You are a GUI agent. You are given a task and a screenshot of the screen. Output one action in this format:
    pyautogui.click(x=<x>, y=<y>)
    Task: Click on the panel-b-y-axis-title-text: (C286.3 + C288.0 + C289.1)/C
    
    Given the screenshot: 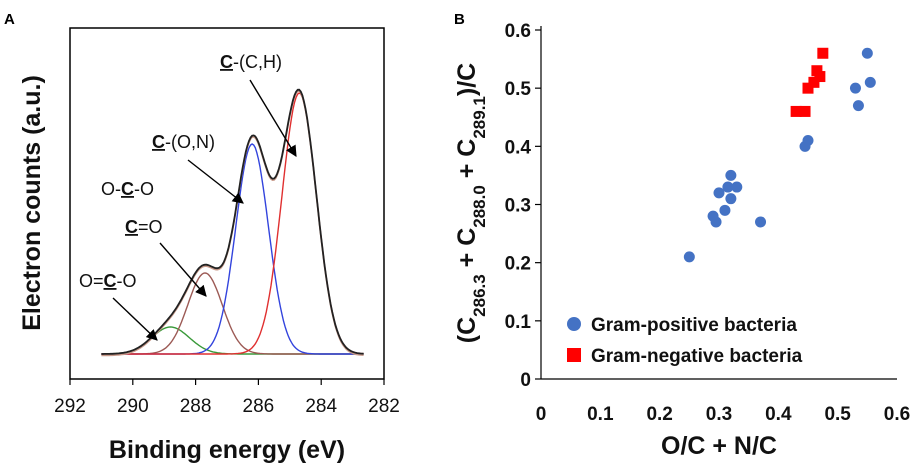 What is the action you would take?
    pyautogui.click(x=471, y=203)
    